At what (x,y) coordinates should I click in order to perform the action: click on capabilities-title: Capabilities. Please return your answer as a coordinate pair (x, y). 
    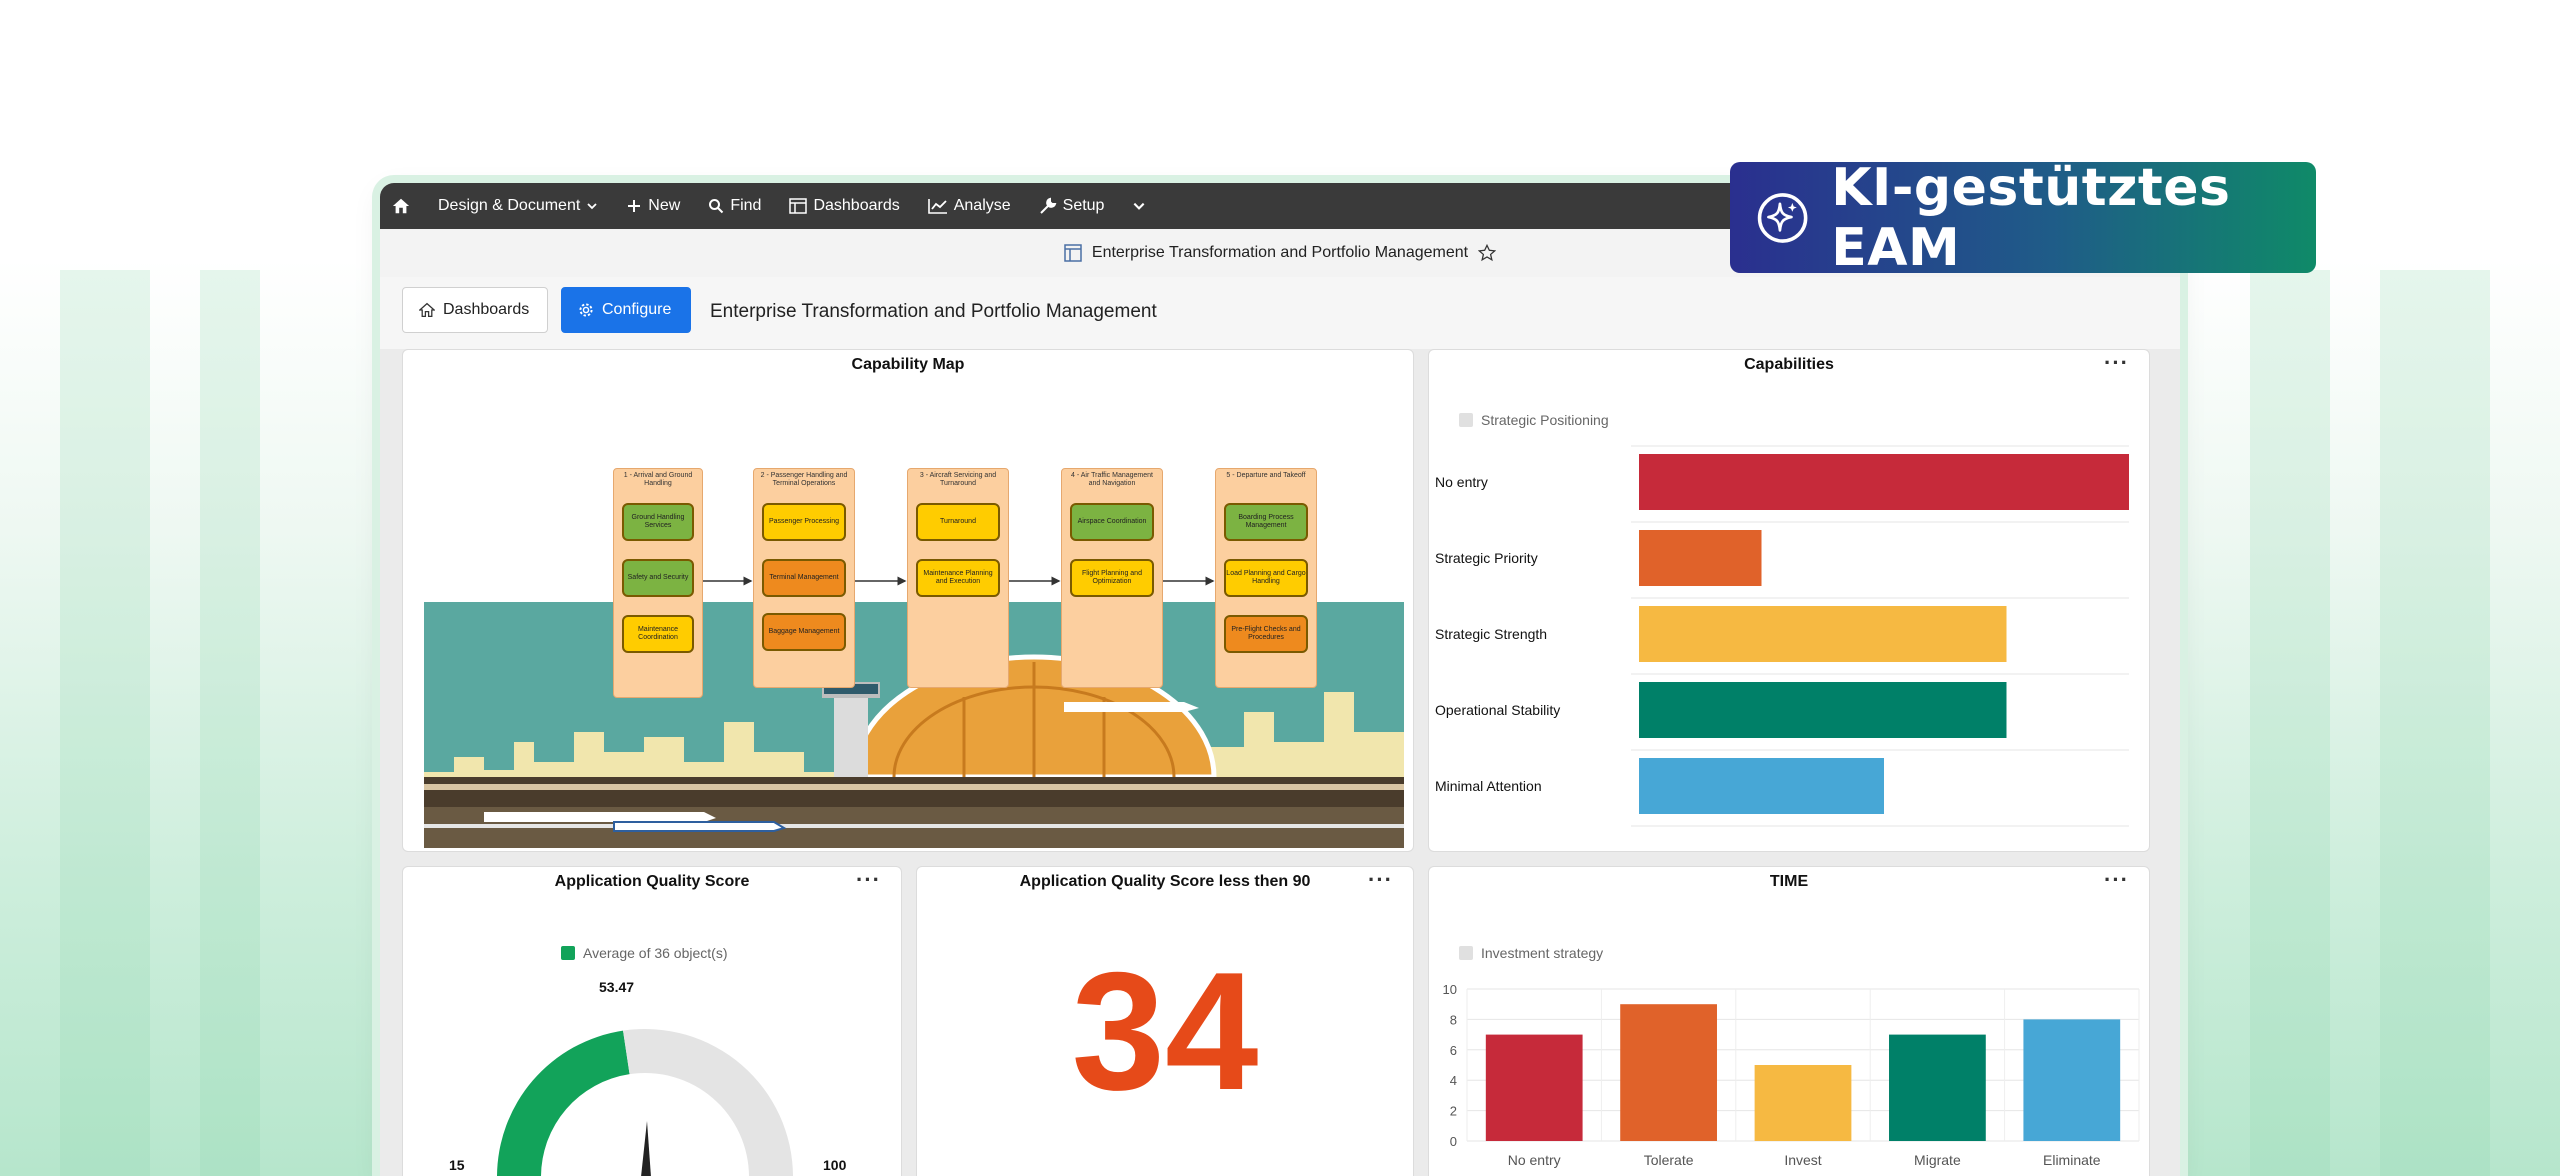
    Looking at the image, I should click on (1789, 364).